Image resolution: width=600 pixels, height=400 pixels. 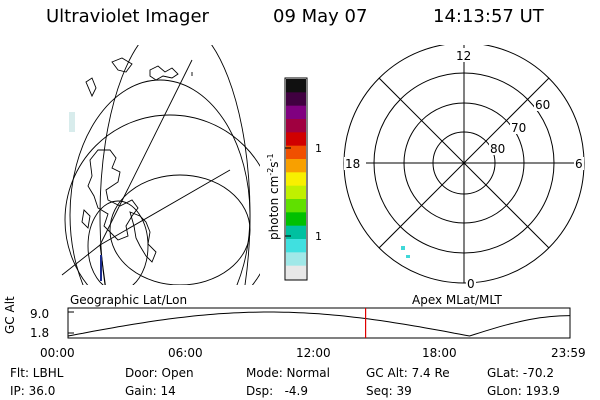 I want to click on lat-label-80: 80, so click(x=497, y=149).